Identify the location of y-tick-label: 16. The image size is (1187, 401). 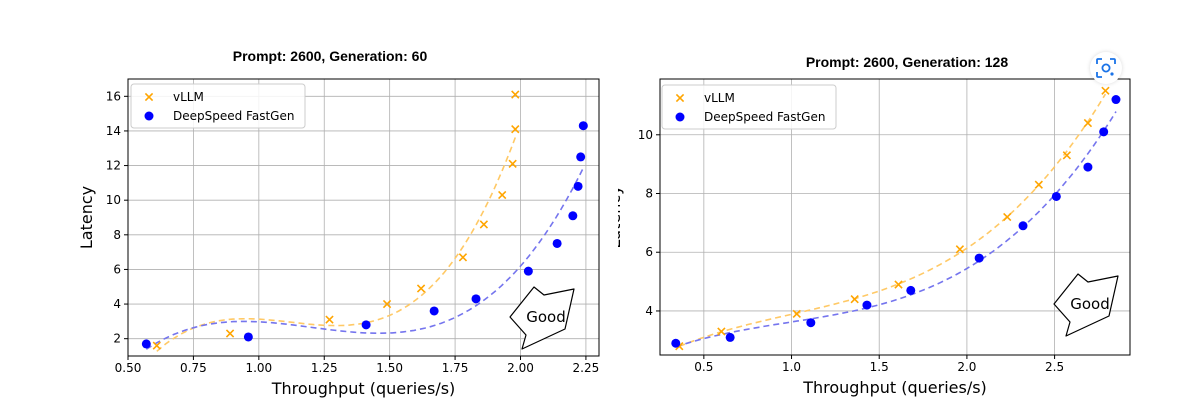
(113, 96).